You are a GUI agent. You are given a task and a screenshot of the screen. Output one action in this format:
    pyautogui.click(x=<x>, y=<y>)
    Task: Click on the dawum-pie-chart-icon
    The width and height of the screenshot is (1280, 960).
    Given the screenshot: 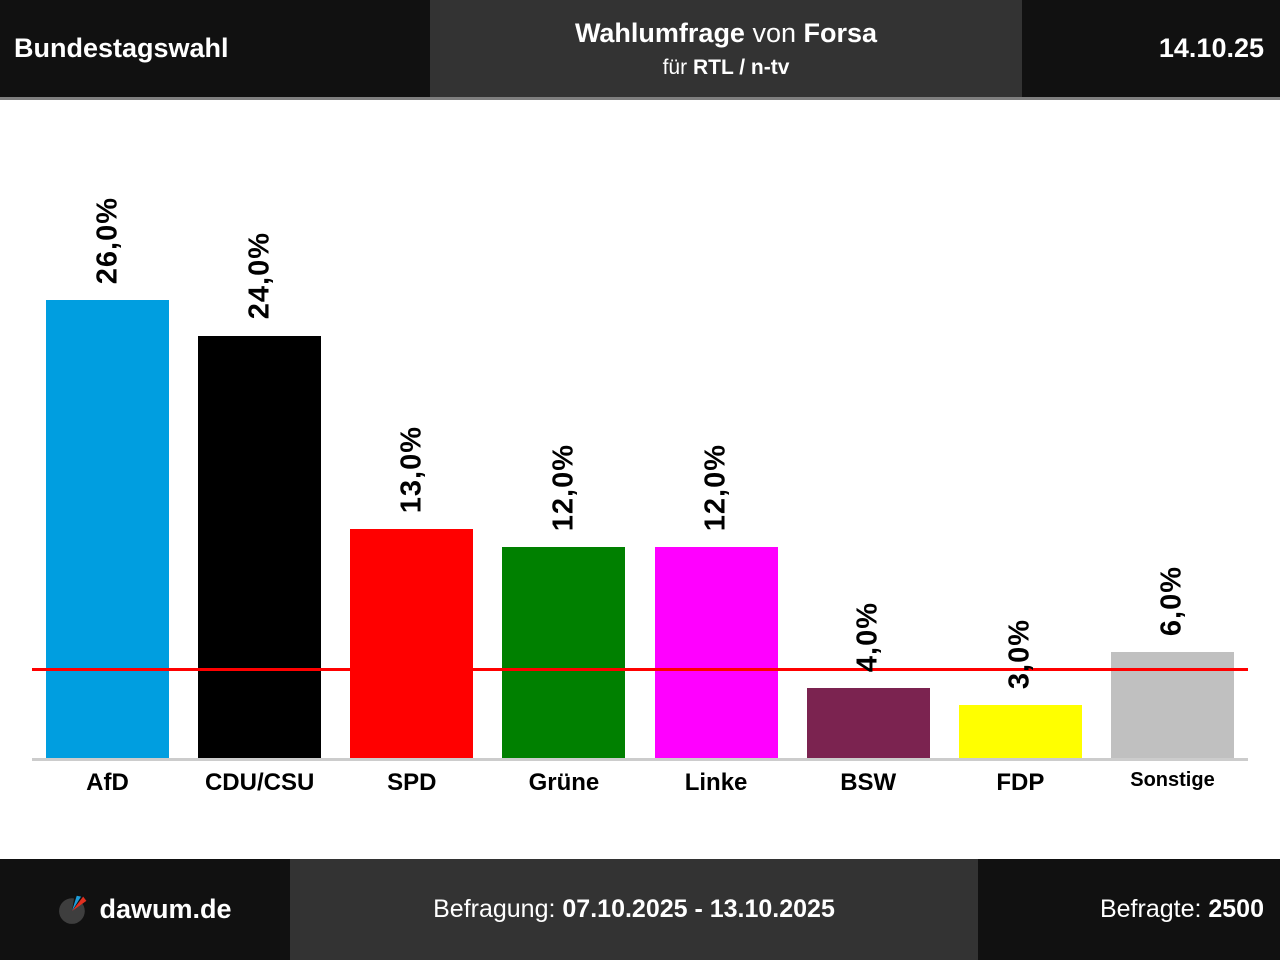 What is the action you would take?
    pyautogui.click(x=73, y=909)
    